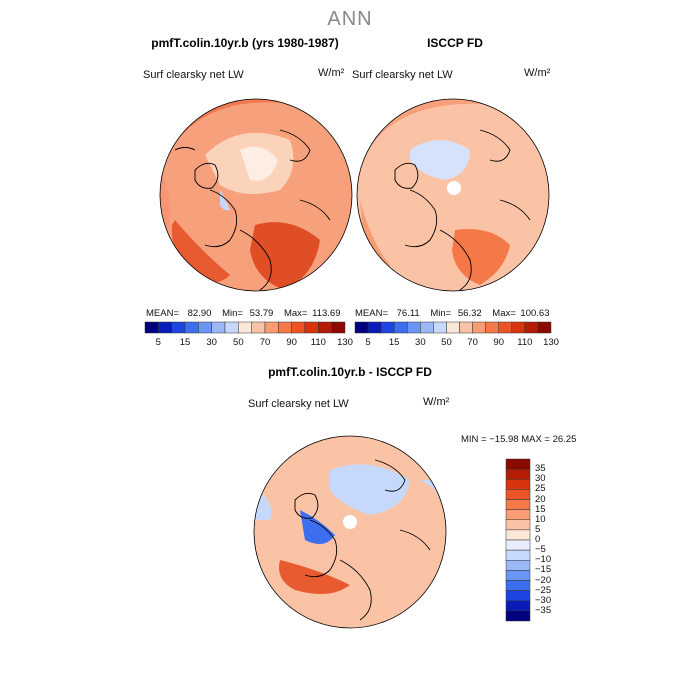 The width and height of the screenshot is (700, 700). I want to click on panel1-min-label: Min=, so click(232, 313).